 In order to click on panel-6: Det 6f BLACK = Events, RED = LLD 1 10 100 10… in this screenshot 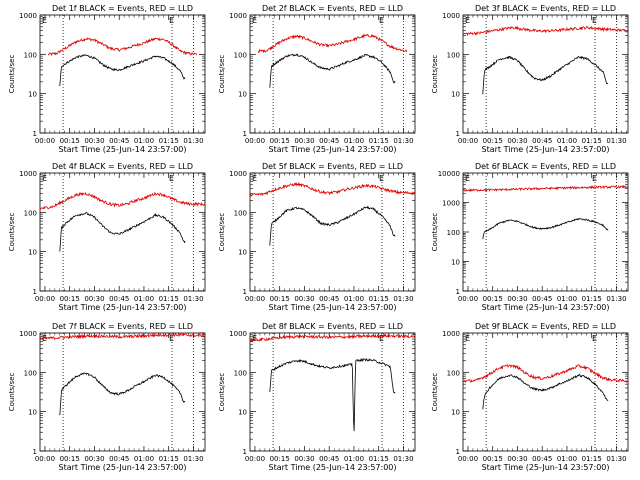, I will do `click(530, 237)`.